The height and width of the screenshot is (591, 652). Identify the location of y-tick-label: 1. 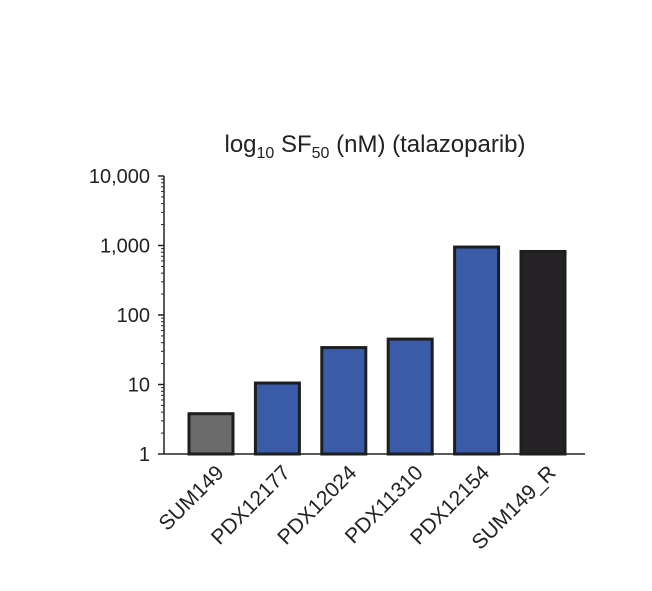
(144, 455).